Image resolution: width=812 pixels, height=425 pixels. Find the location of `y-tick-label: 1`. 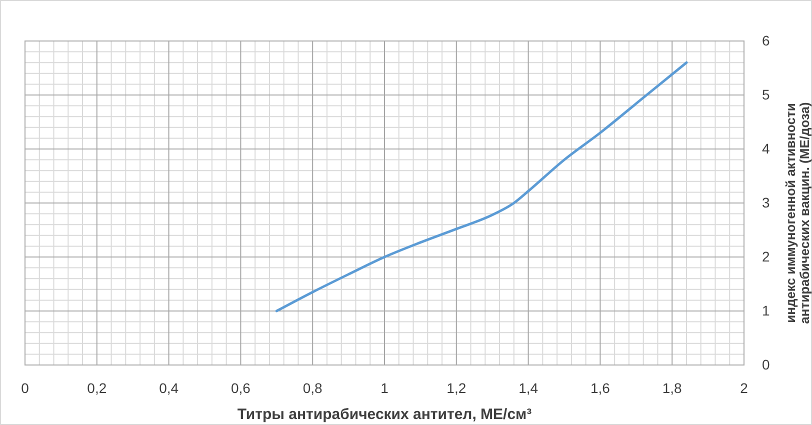

y-tick-label: 1 is located at coordinates (766, 310).